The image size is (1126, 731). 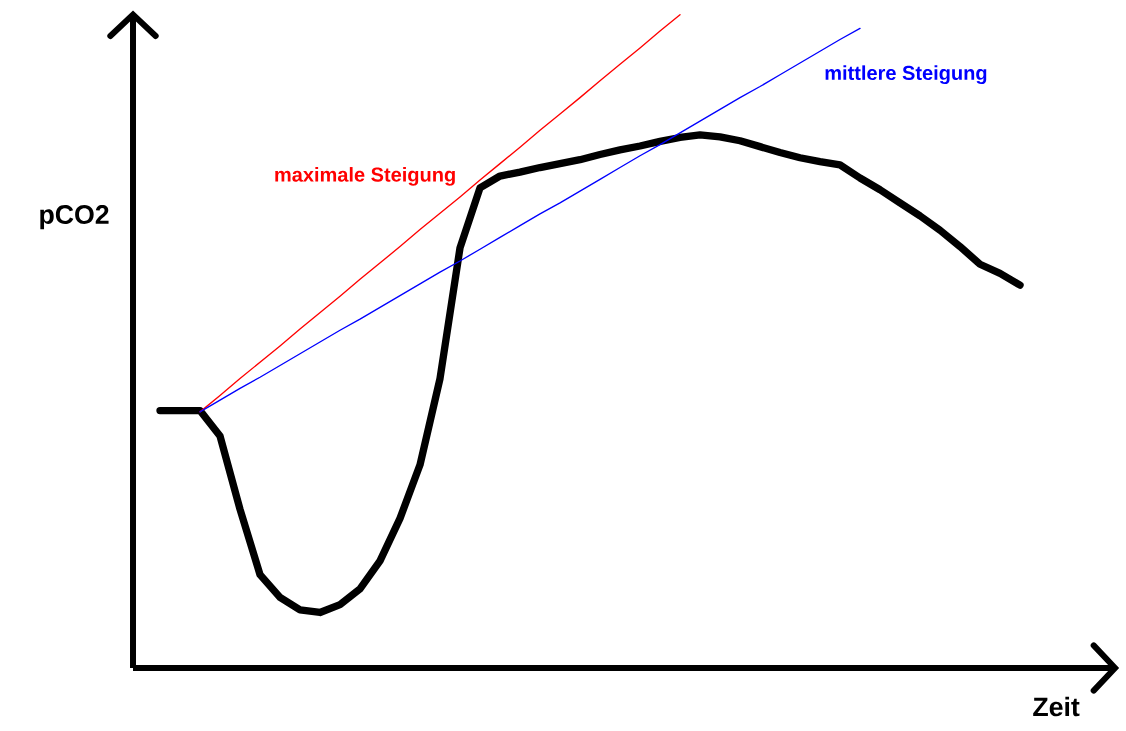 What do you see at coordinates (1056, 706) in the screenshot?
I see `x-axis-title: Zeit` at bounding box center [1056, 706].